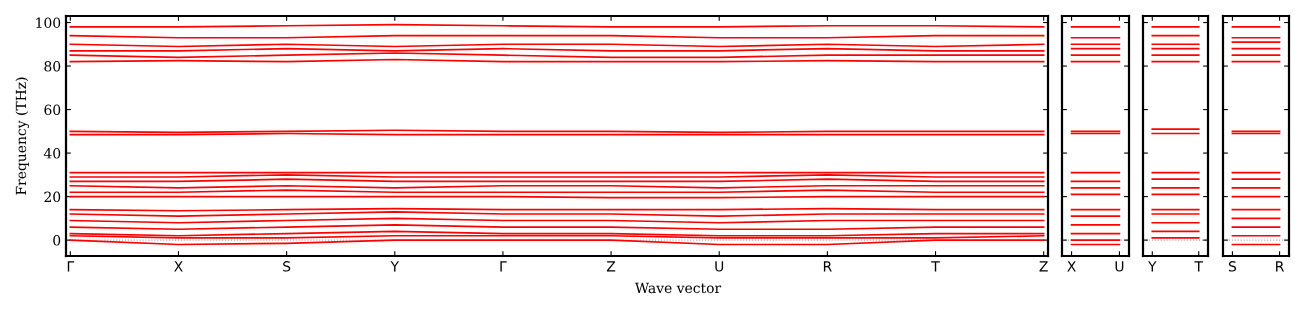 The height and width of the screenshot is (310, 1310). I want to click on y-tick-label: 80, so click(52, 66).